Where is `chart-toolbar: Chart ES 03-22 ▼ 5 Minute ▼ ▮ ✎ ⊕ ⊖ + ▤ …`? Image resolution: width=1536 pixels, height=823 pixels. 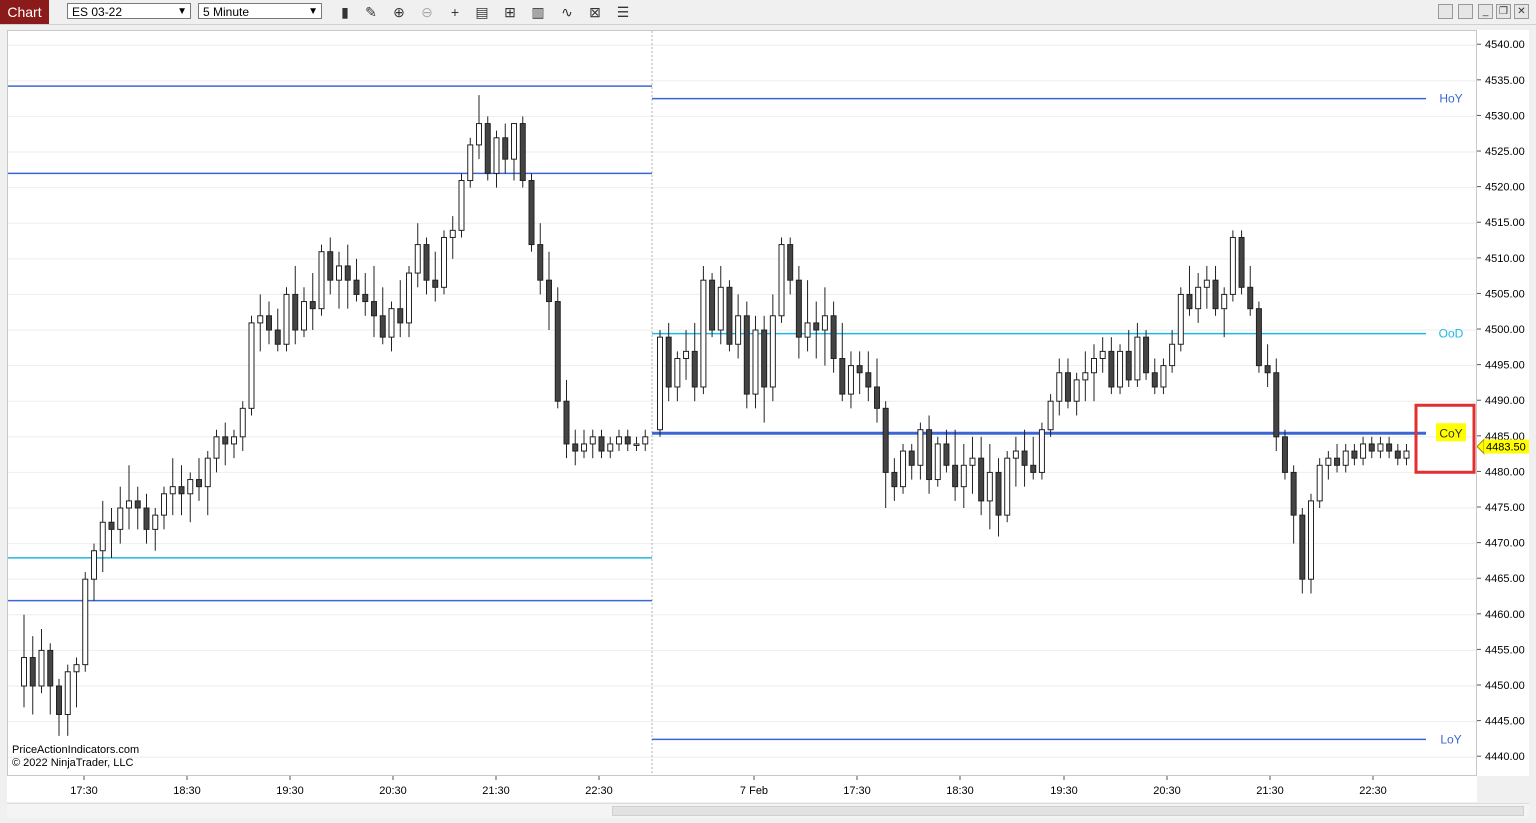 chart-toolbar: Chart ES 03-22 ▼ 5 Minute ▼ ▮ ✎ ⊕ ⊖ + ▤ … is located at coordinates (768, 12).